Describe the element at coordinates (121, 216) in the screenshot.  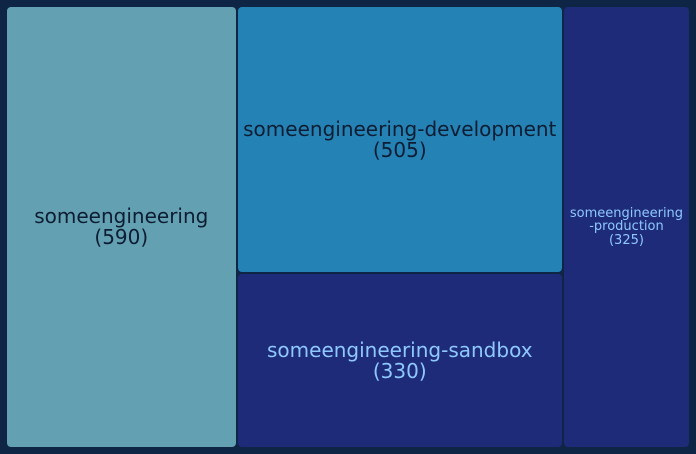
I see `tile-label: someengineering` at that location.